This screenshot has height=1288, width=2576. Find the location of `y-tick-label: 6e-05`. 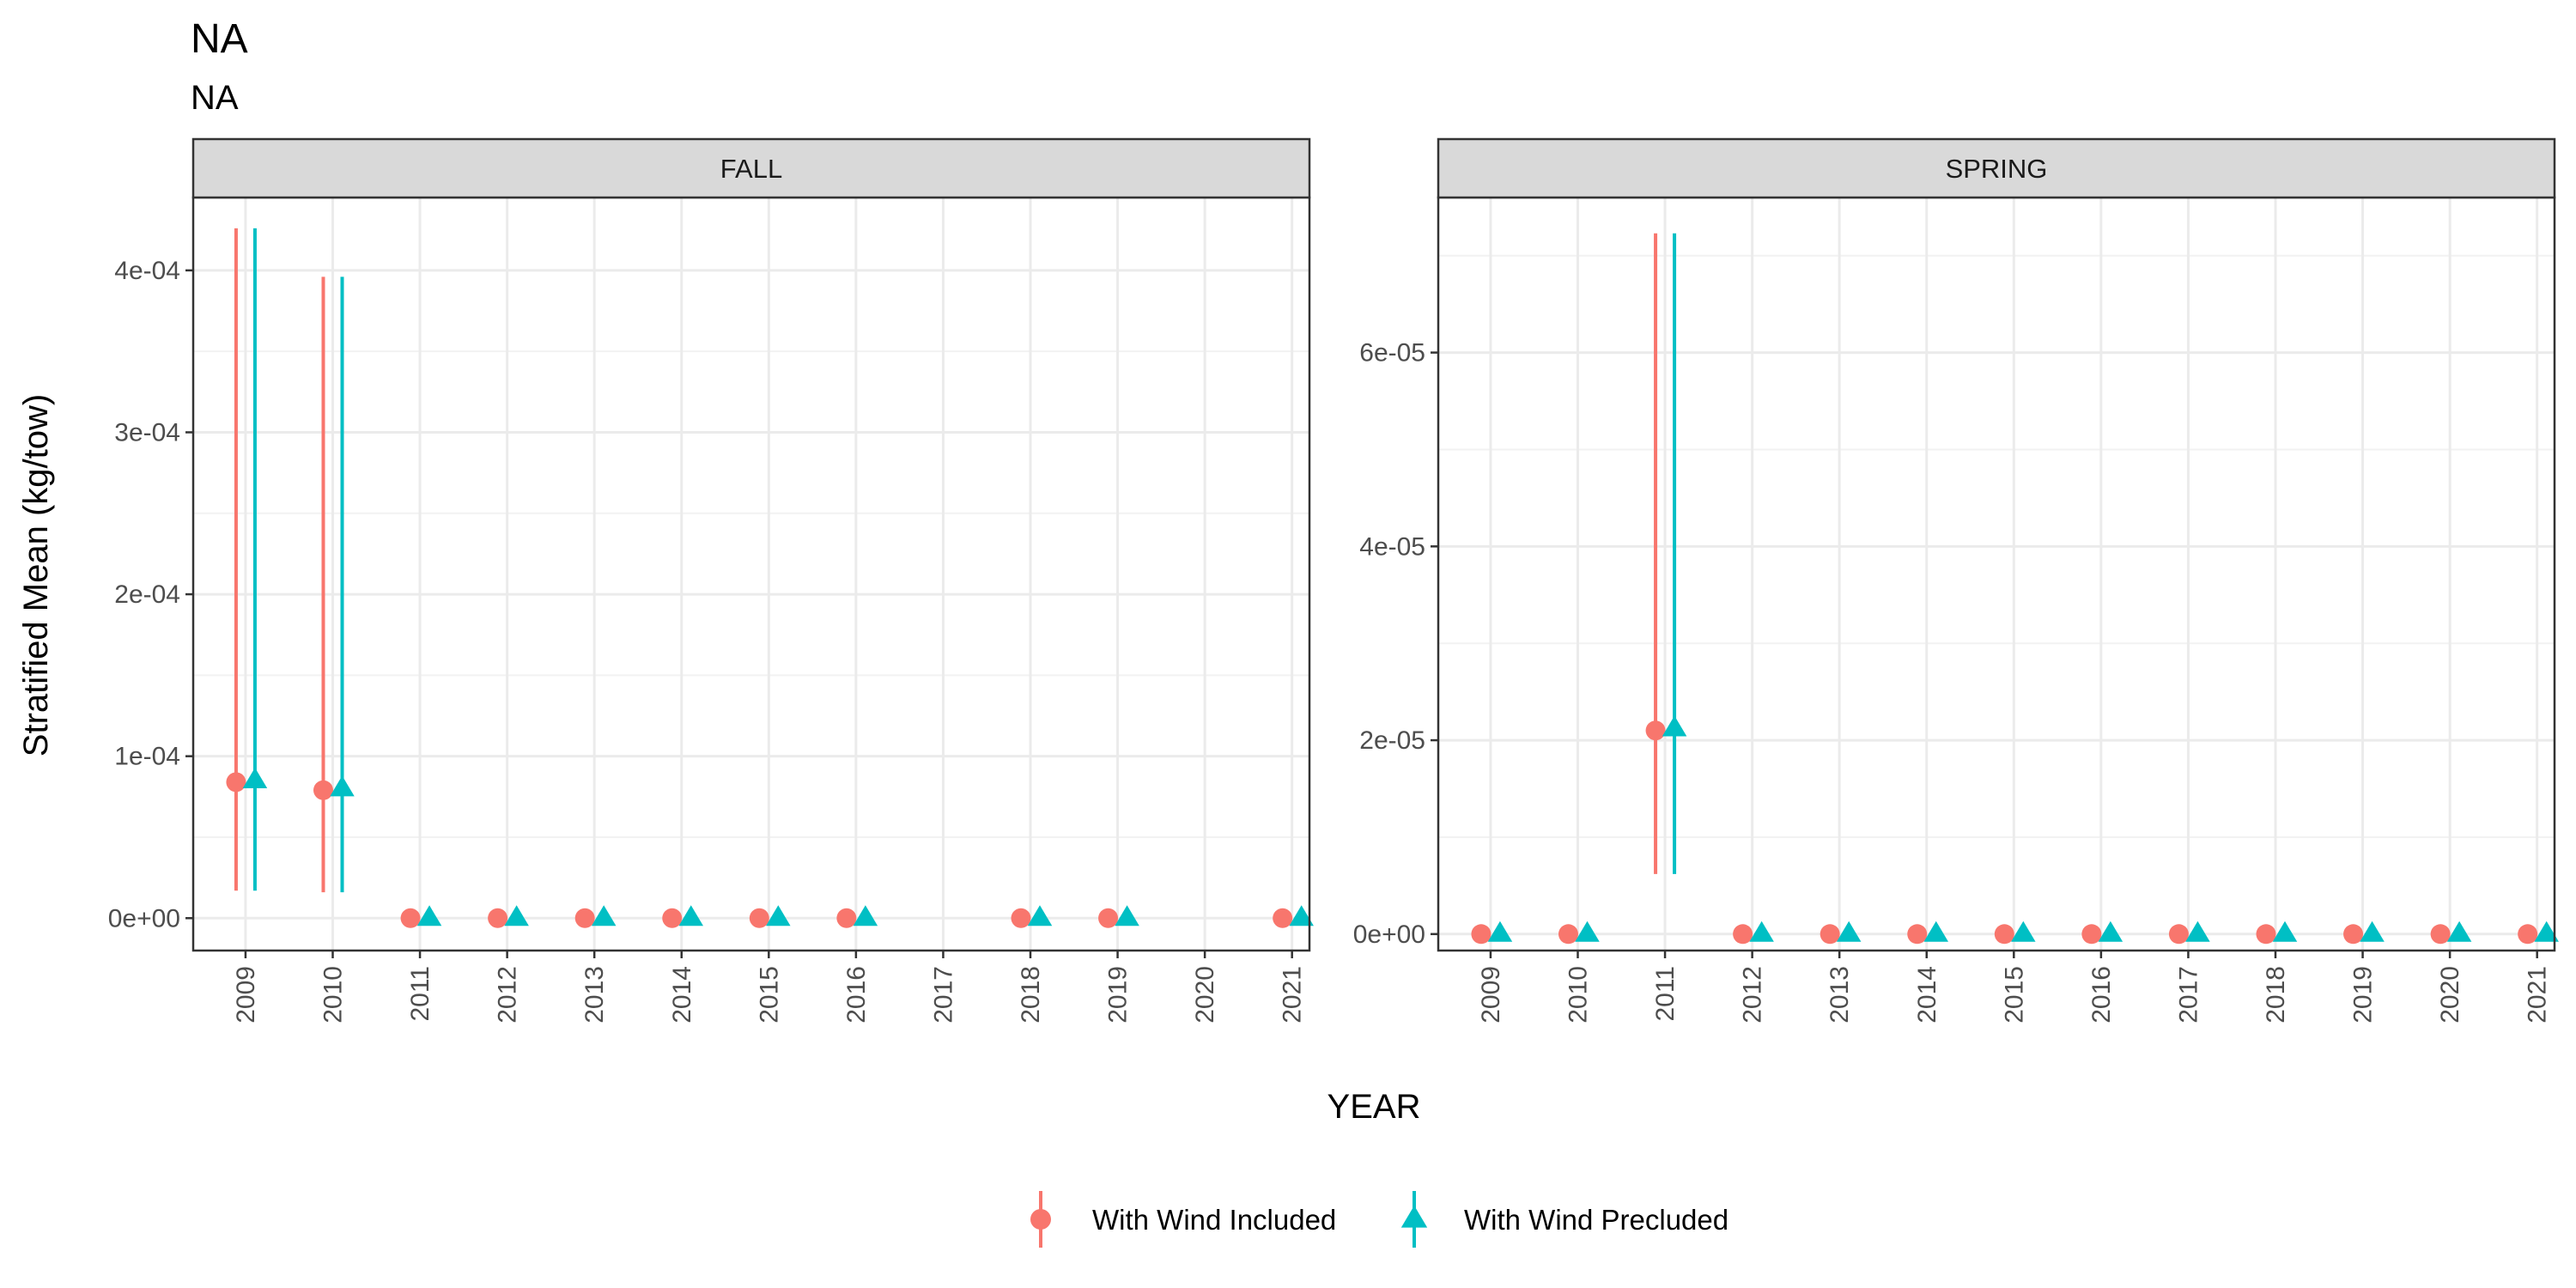

y-tick-label: 6e-05 is located at coordinates (1392, 354).